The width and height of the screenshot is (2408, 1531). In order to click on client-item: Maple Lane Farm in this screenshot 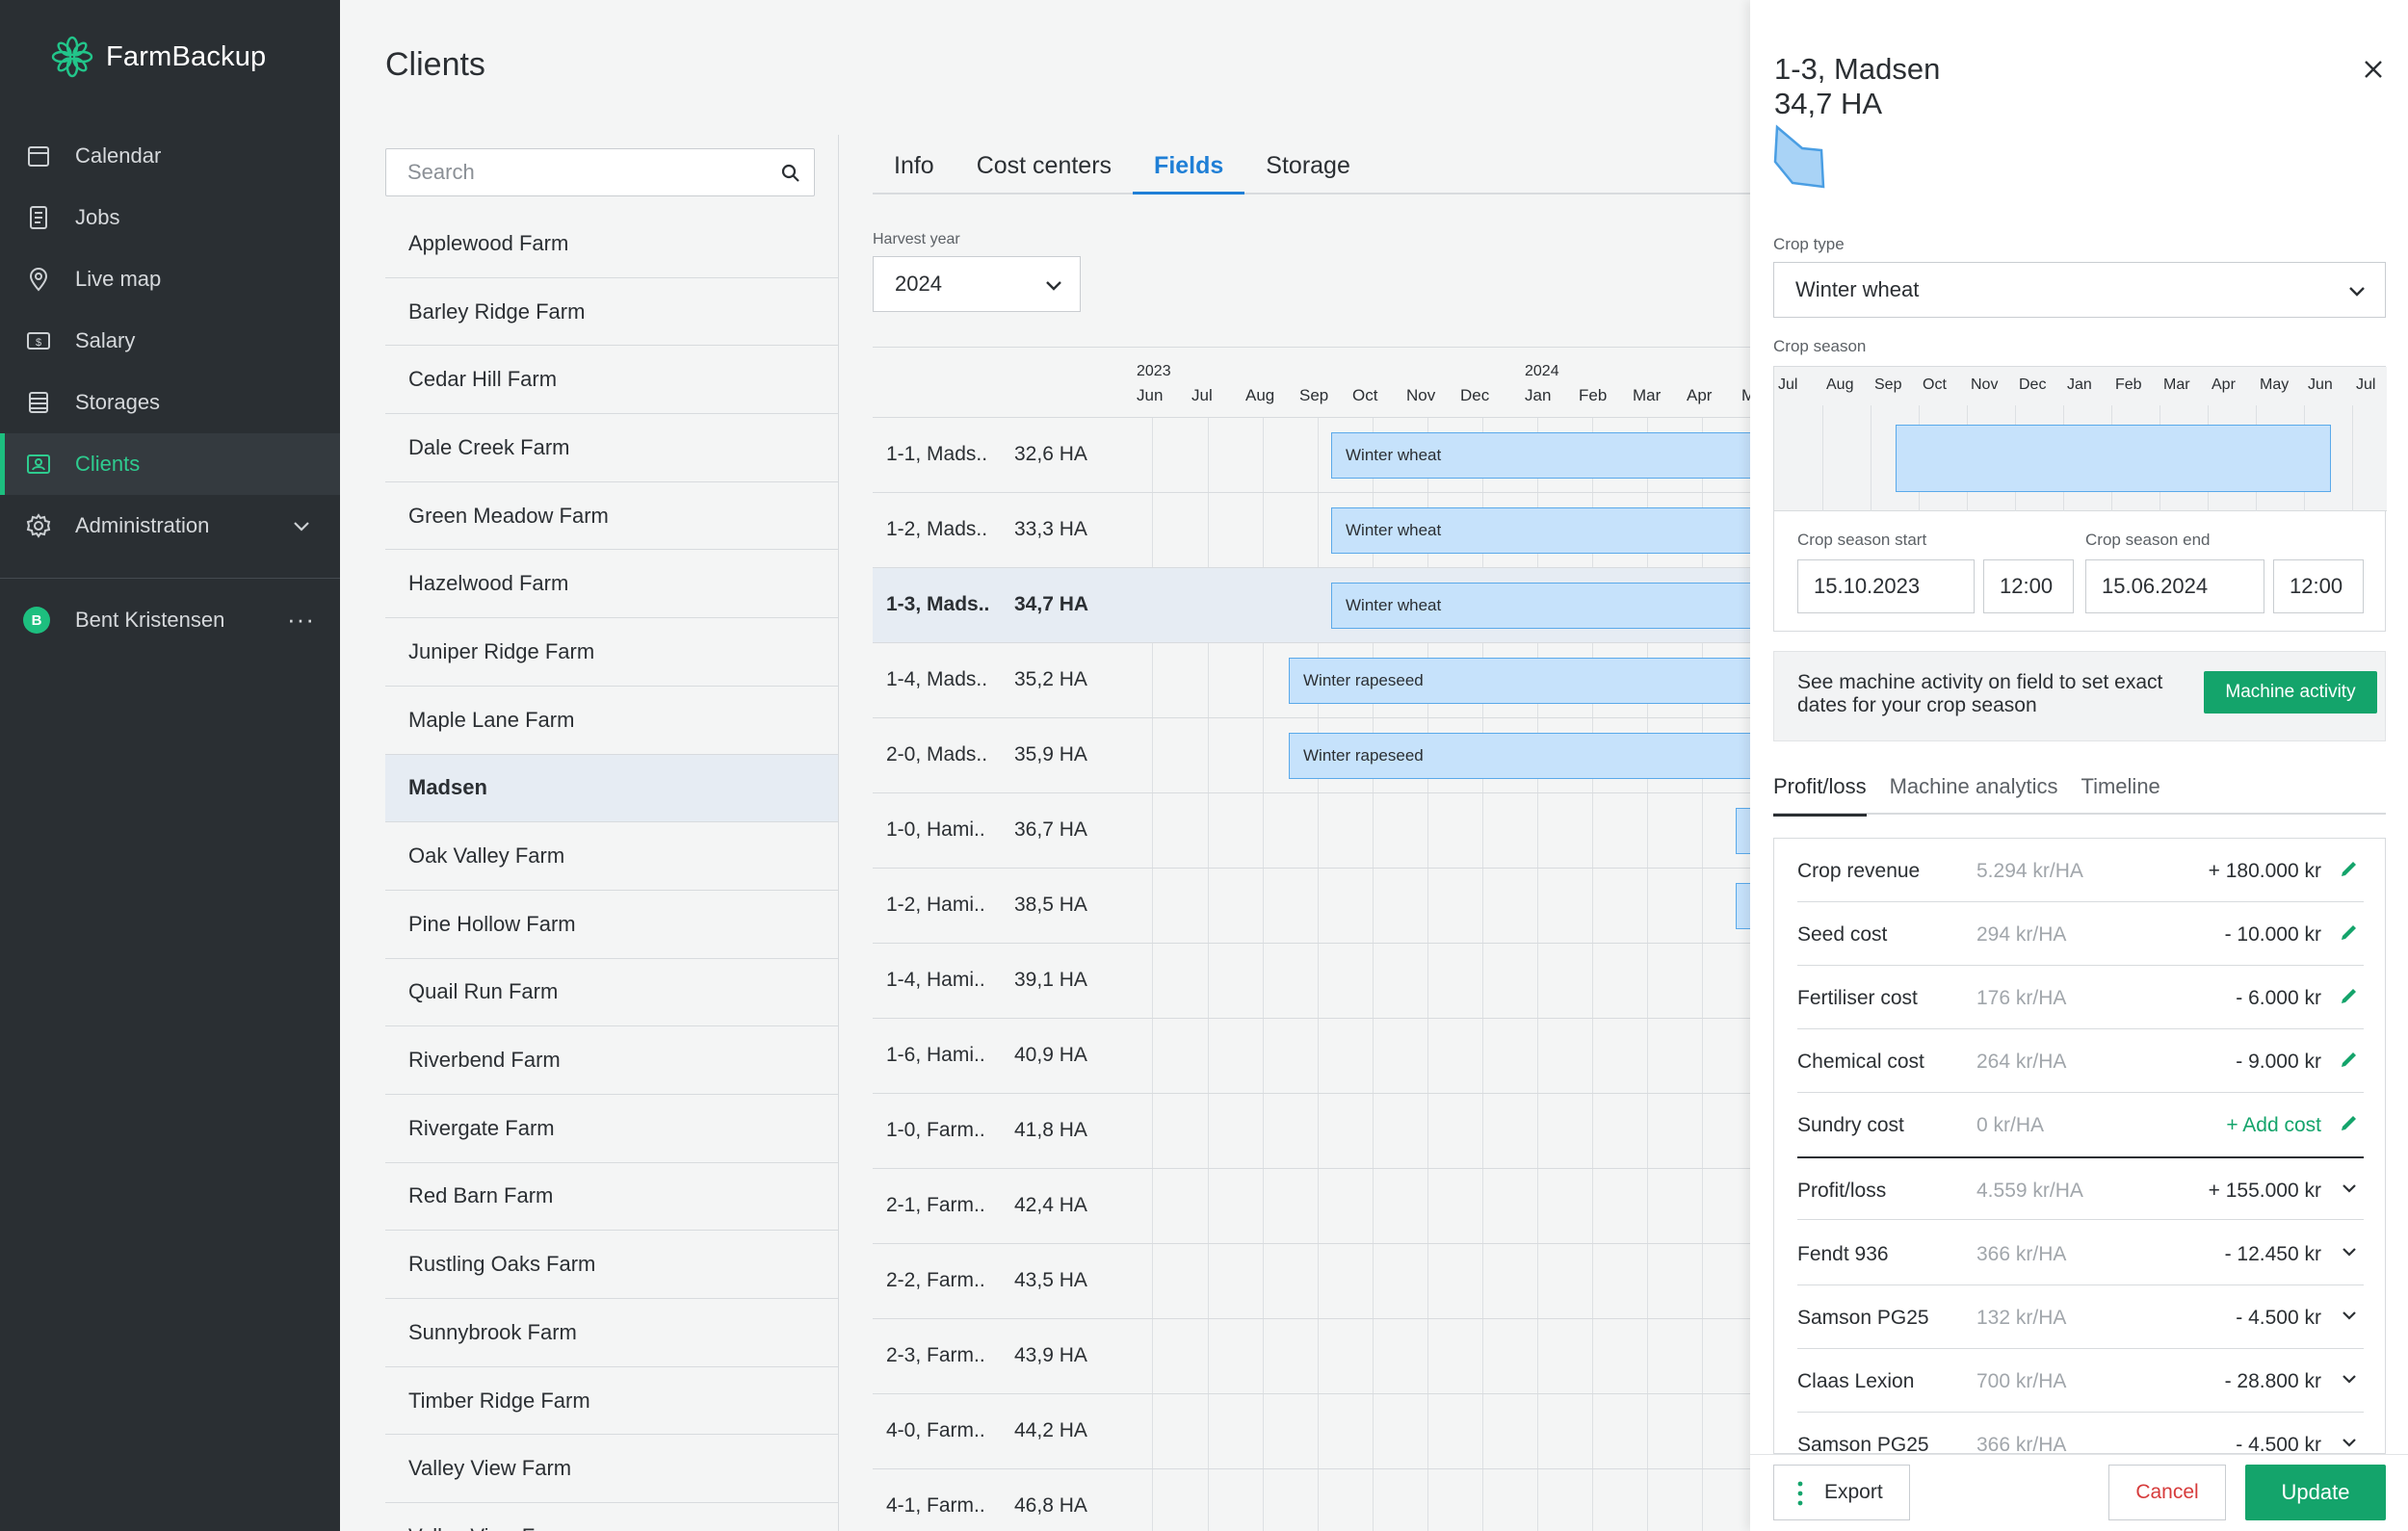, I will do `click(611, 721)`.